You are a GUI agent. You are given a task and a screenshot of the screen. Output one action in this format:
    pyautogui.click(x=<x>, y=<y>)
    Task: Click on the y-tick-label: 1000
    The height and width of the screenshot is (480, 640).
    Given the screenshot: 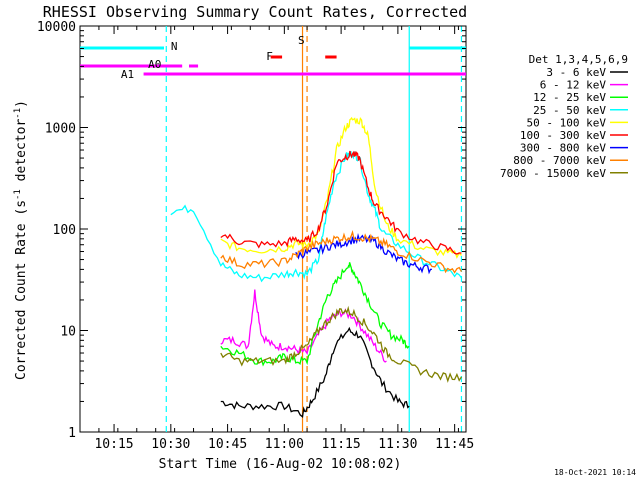 What is the action you would take?
    pyautogui.click(x=60, y=129)
    